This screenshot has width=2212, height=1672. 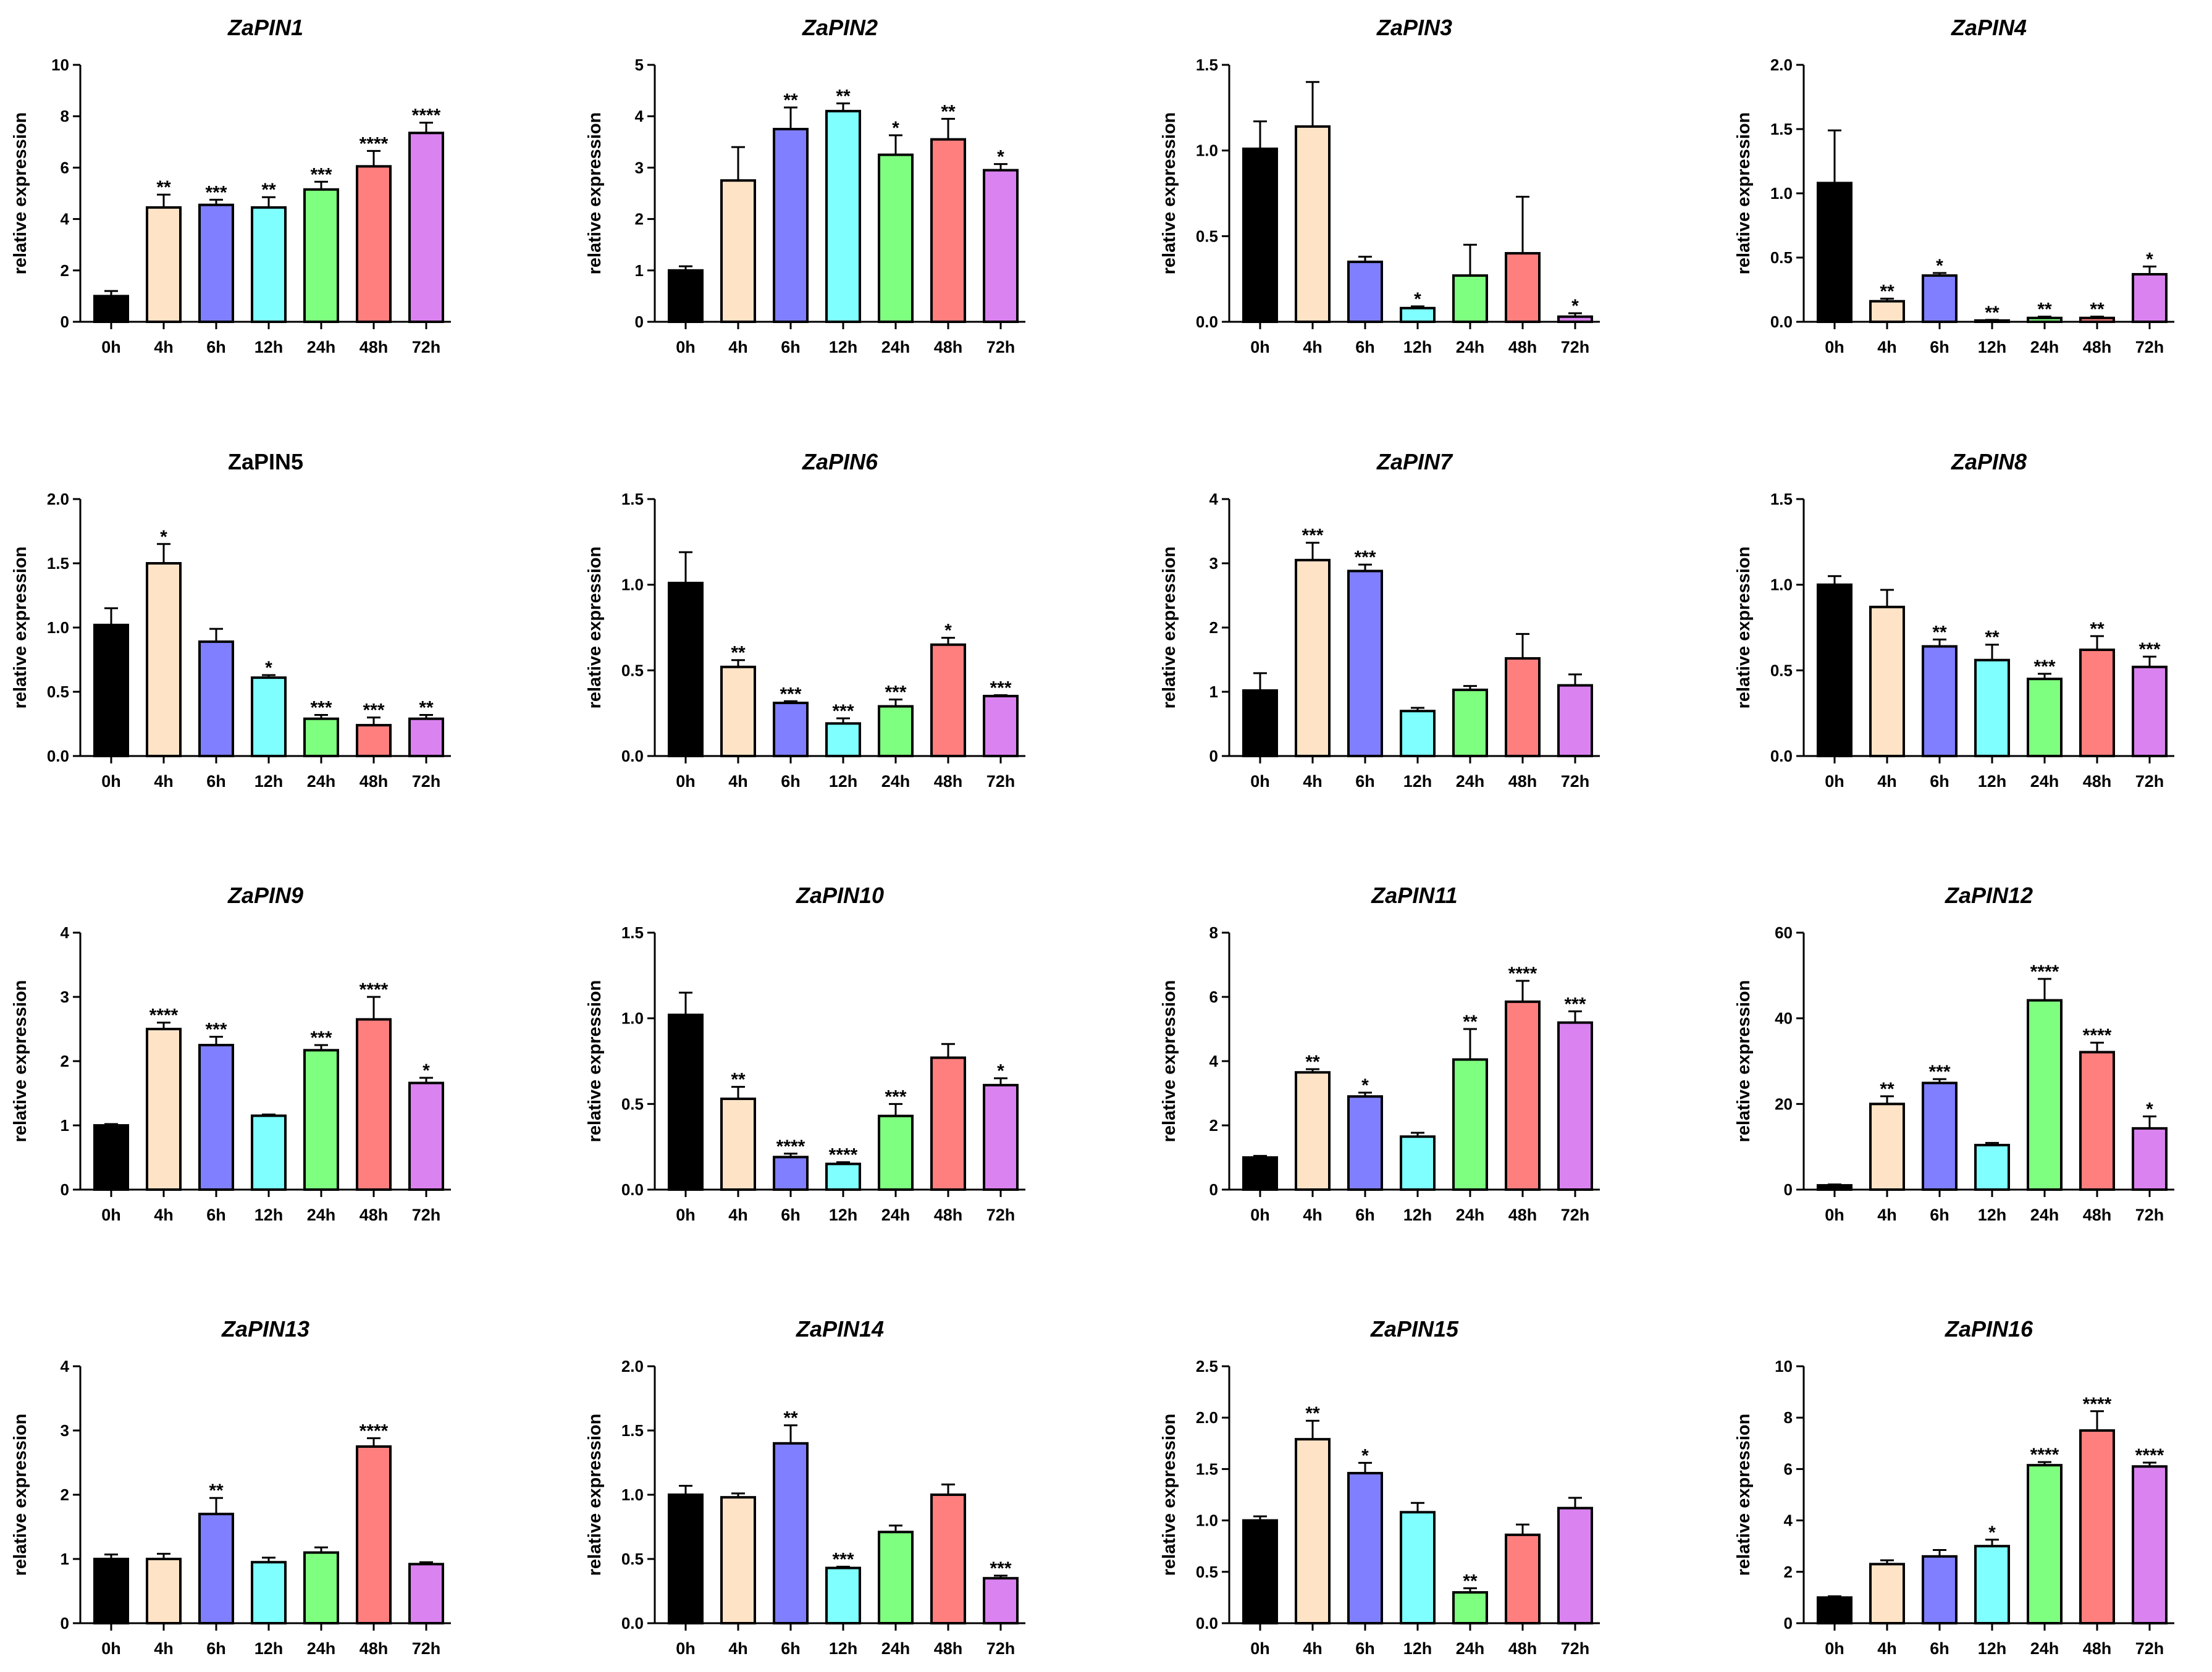 What do you see at coordinates (639, 270) in the screenshot?
I see `y-tick-label: 1` at bounding box center [639, 270].